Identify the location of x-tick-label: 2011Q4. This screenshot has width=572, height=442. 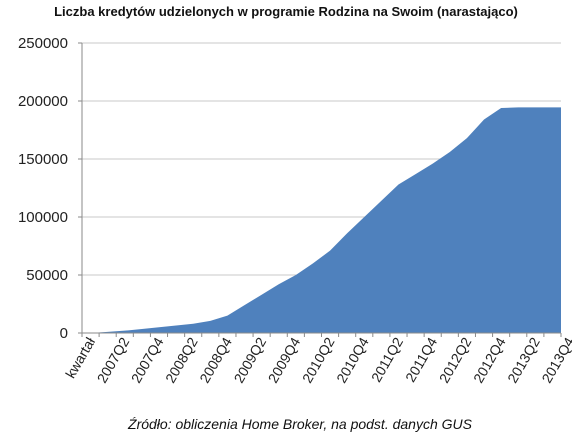
(421, 359).